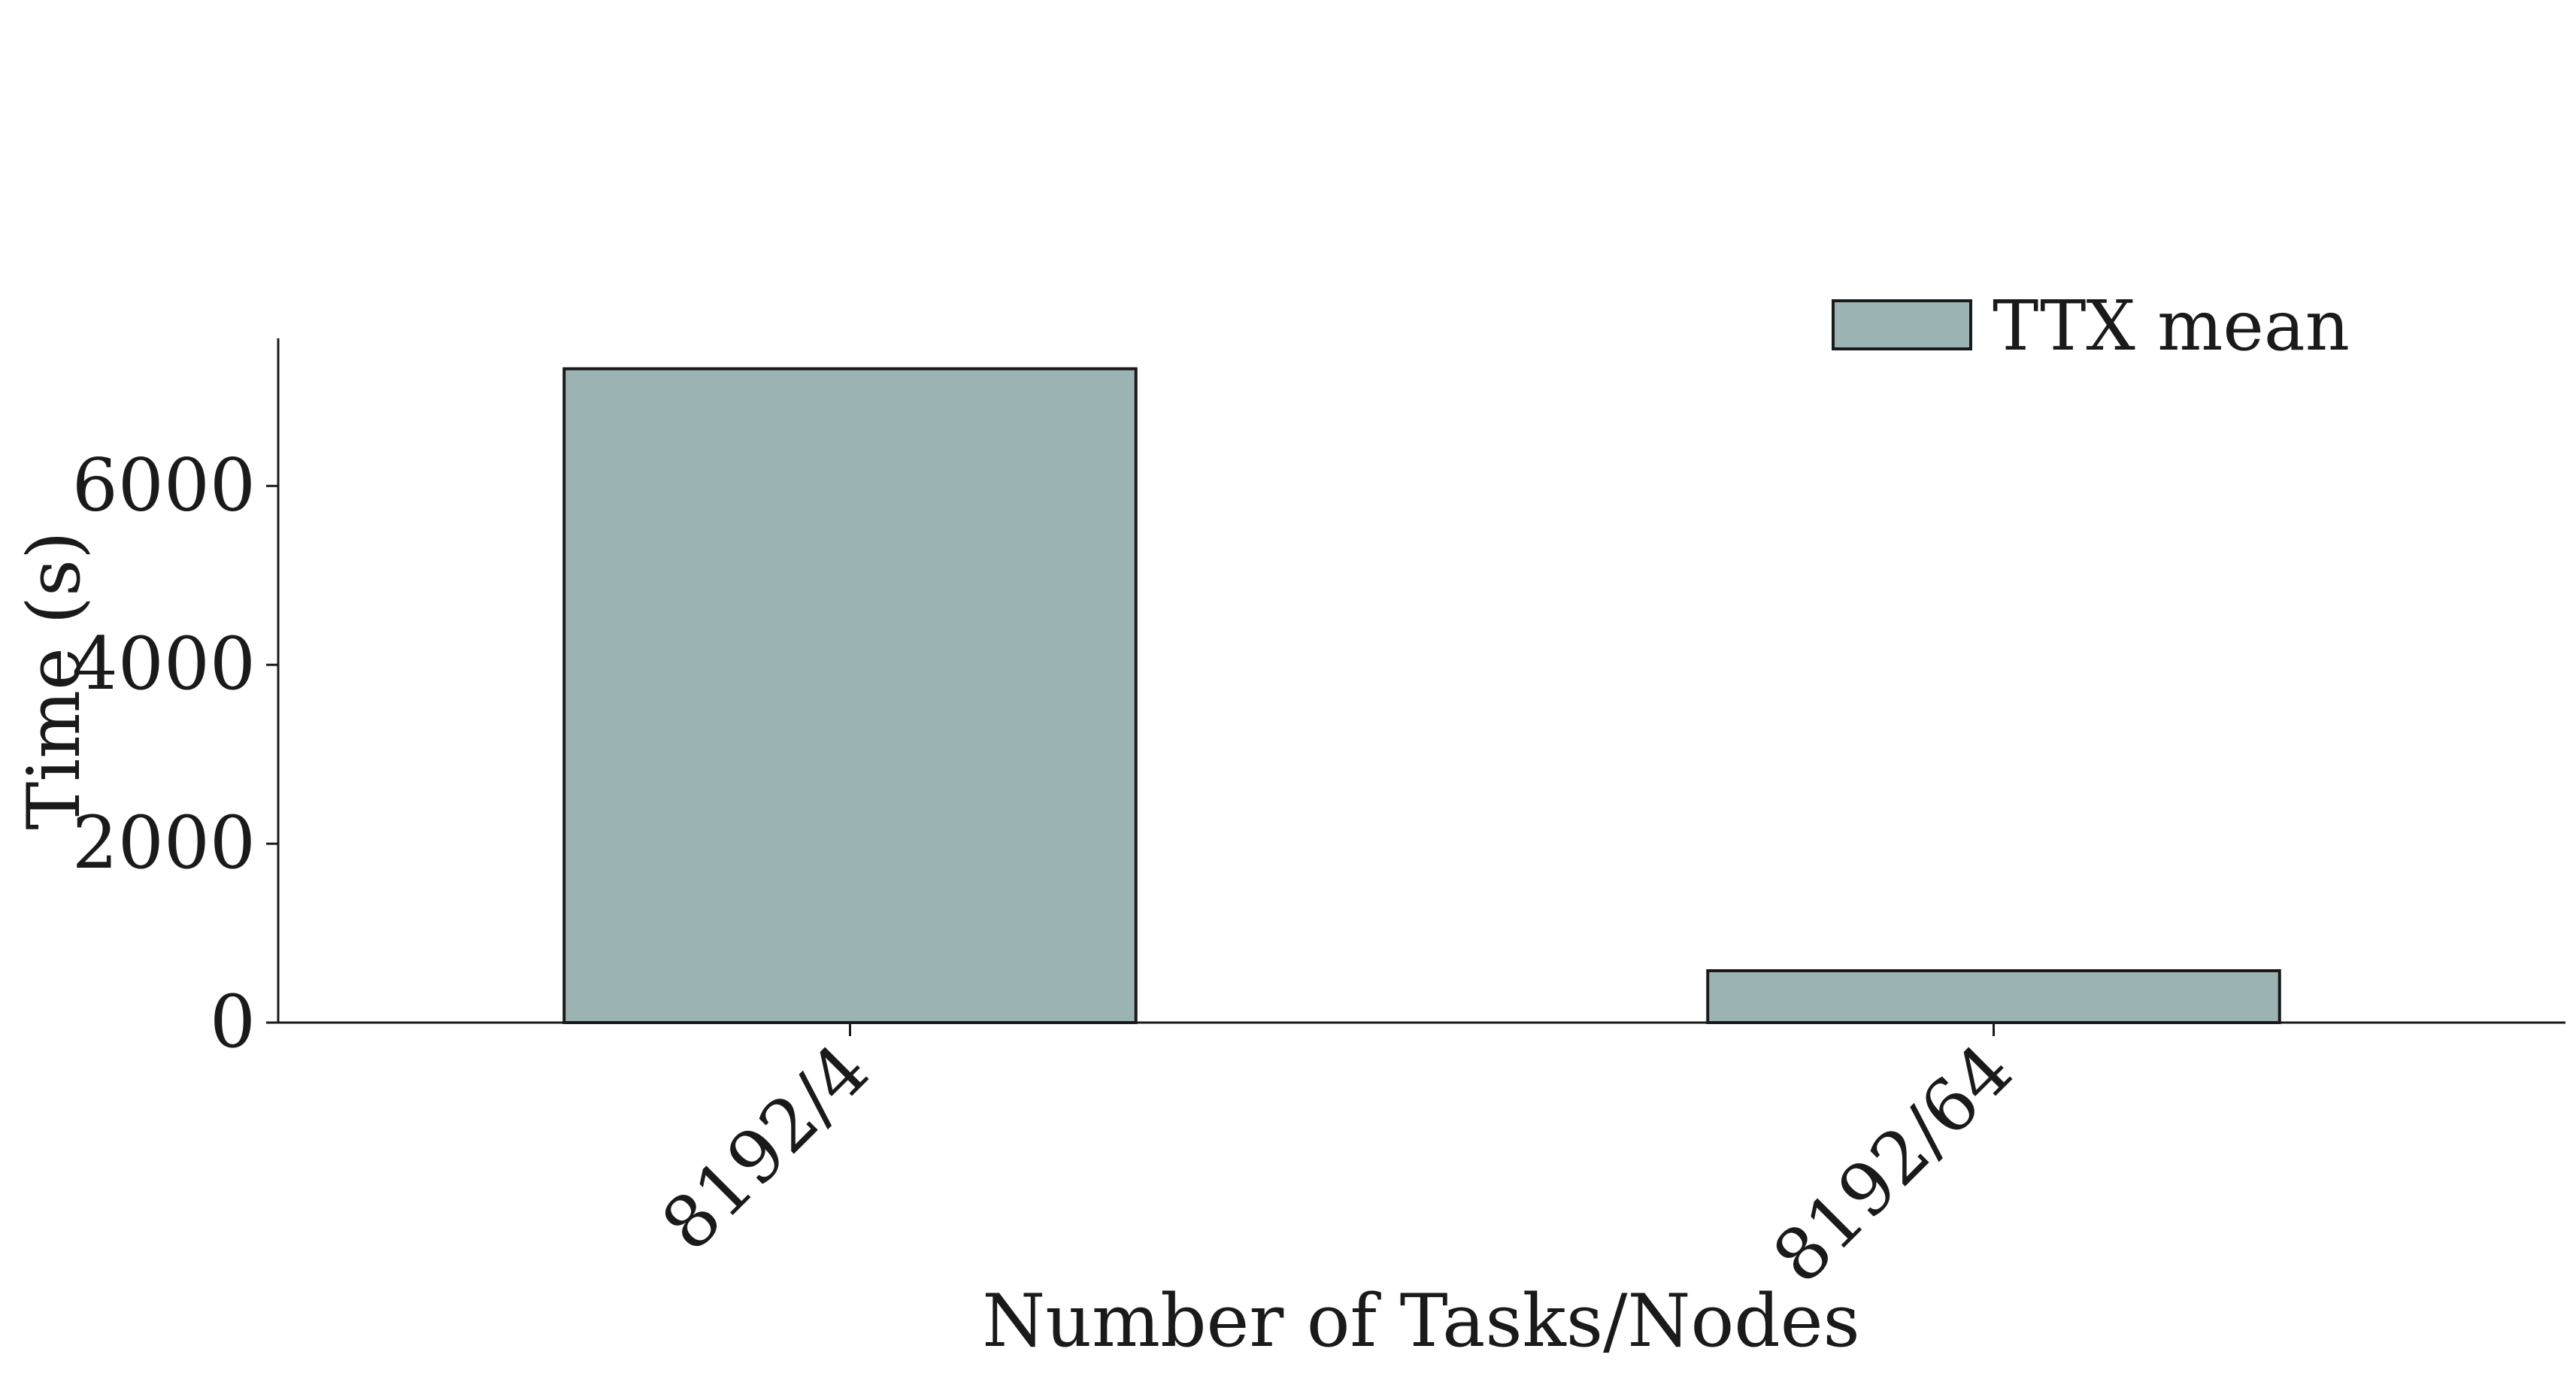 The image size is (2576, 1379). I want to click on y-tick-label: 4000, so click(164, 664).